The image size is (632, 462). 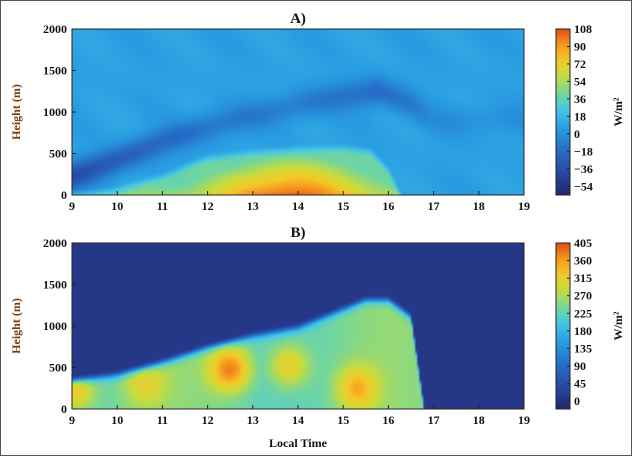 What do you see at coordinates (580, 64) in the screenshot?
I see `colorbar-tick-label: 72` at bounding box center [580, 64].